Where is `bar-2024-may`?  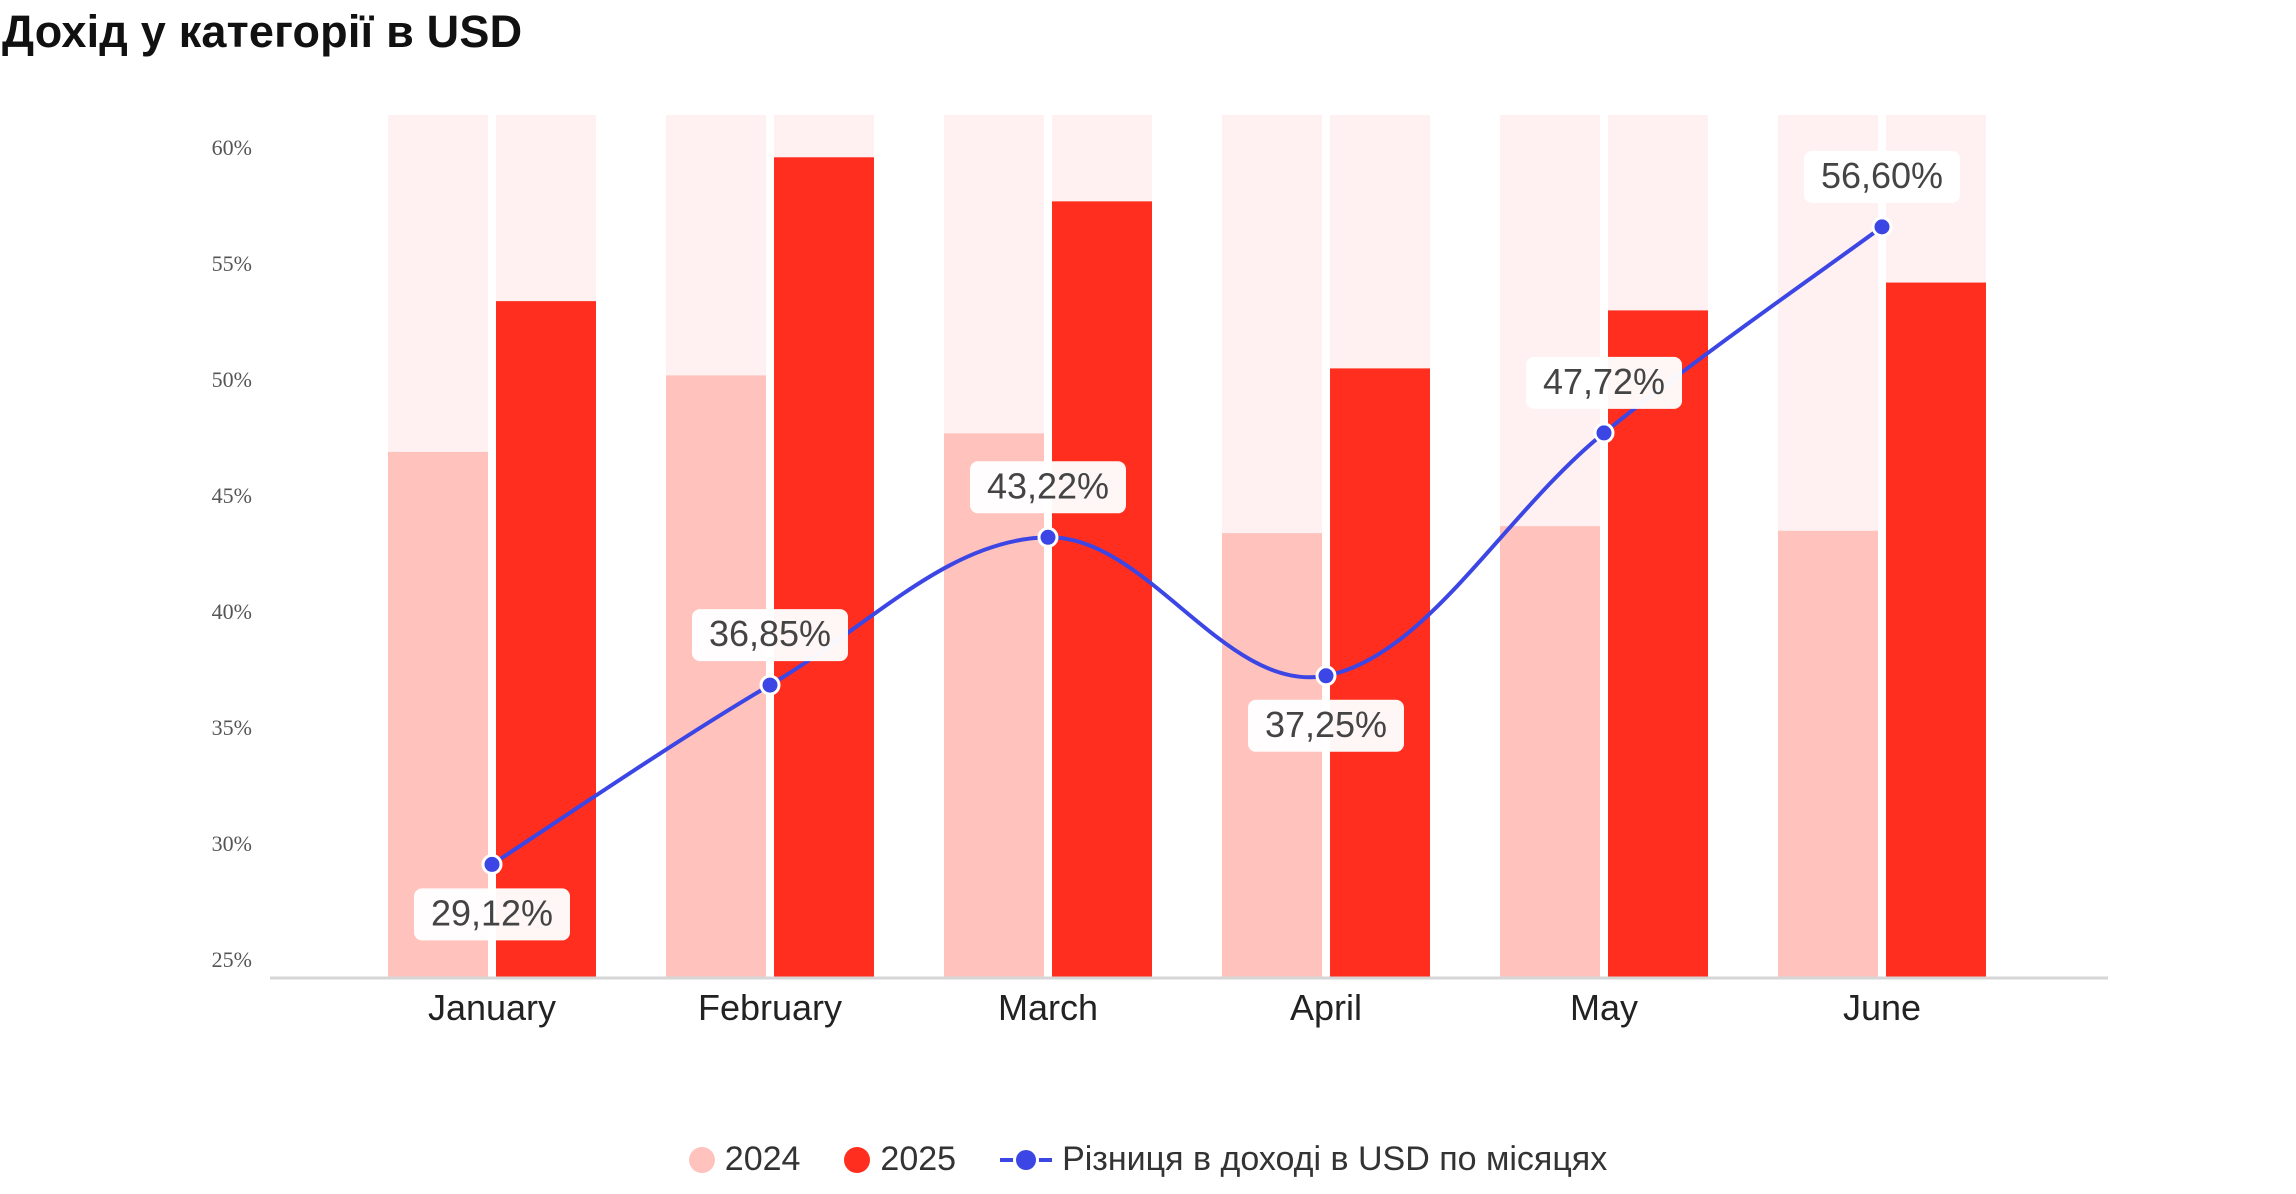 bar-2024-may is located at coordinates (1550, 752).